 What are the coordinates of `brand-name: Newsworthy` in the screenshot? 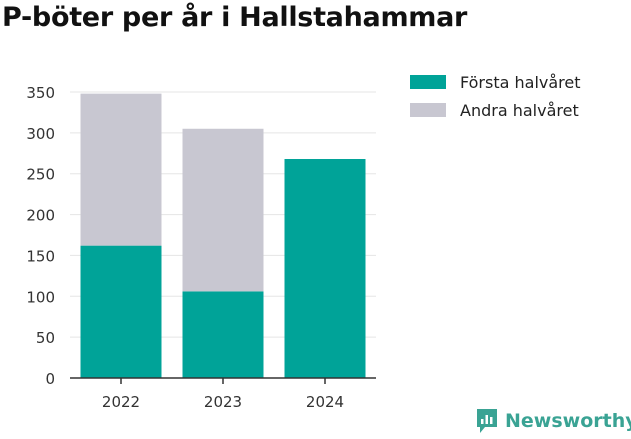 It's located at (568, 421).